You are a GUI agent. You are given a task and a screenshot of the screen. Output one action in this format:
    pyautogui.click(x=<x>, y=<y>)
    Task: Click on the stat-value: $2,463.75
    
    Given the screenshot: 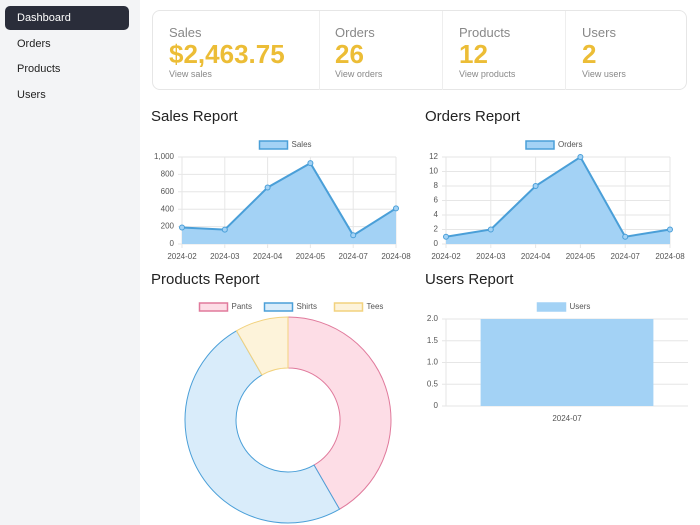 What is the action you would take?
    pyautogui.click(x=227, y=54)
    